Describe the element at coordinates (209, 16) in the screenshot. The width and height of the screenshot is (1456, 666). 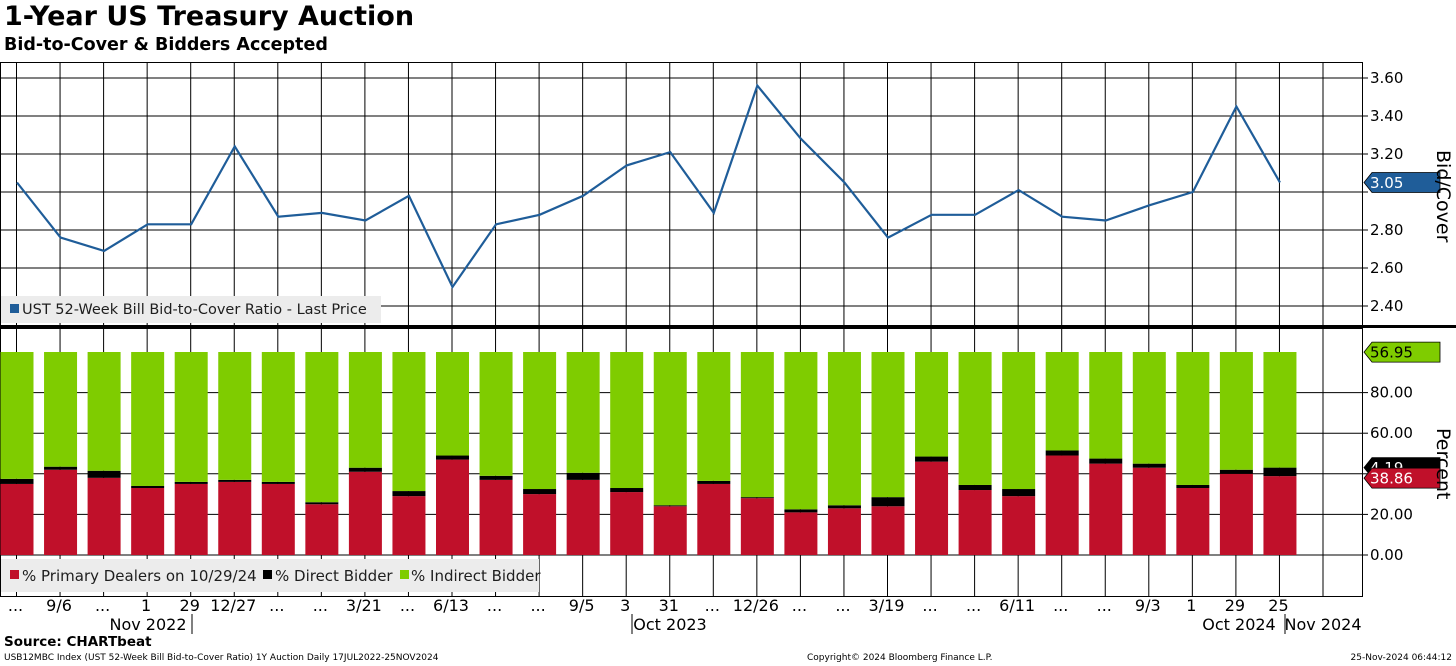
I see `chart-title: 1-Year US Treasury Auction` at that location.